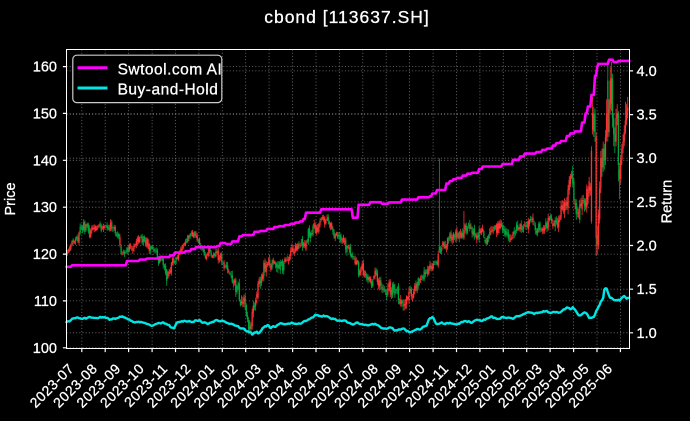 The width and height of the screenshot is (690, 421). What do you see at coordinates (168, 89) in the screenshot?
I see `svg-text: Buy-and-Hold` at bounding box center [168, 89].